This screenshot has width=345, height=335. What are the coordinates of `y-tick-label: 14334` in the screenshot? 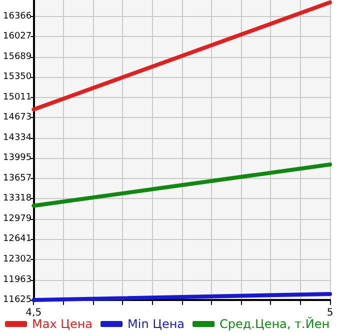 It's located at (17, 137).